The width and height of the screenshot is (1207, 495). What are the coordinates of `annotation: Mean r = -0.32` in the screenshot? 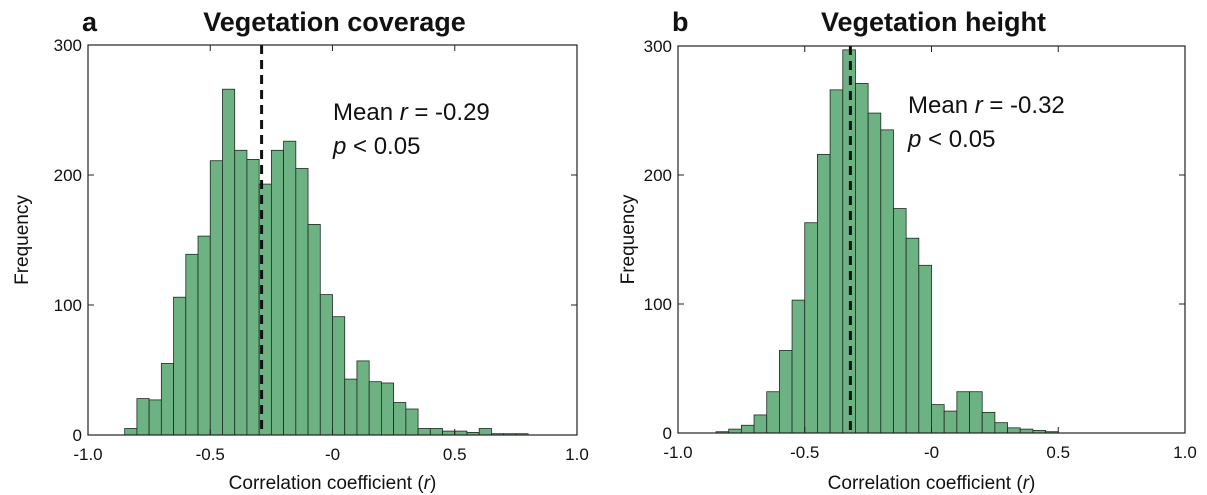 It's located at (986, 105).